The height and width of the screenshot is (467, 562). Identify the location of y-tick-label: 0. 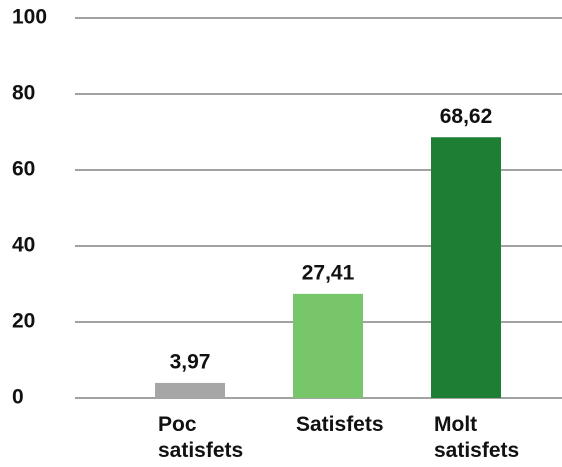
(18, 397).